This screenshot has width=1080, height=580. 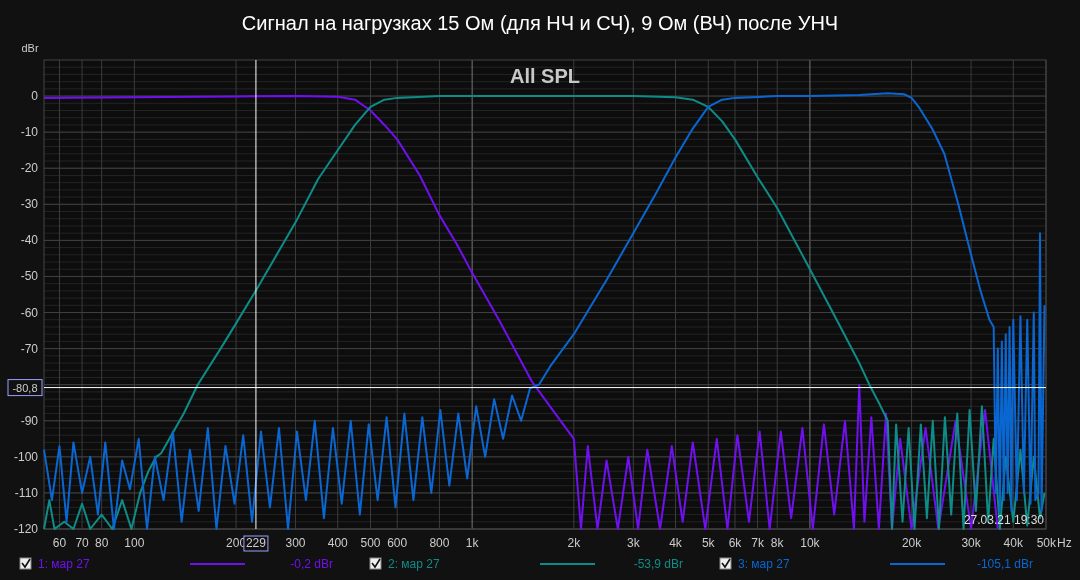 What do you see at coordinates (29, 312) in the screenshot?
I see `y-tick-label: -60` at bounding box center [29, 312].